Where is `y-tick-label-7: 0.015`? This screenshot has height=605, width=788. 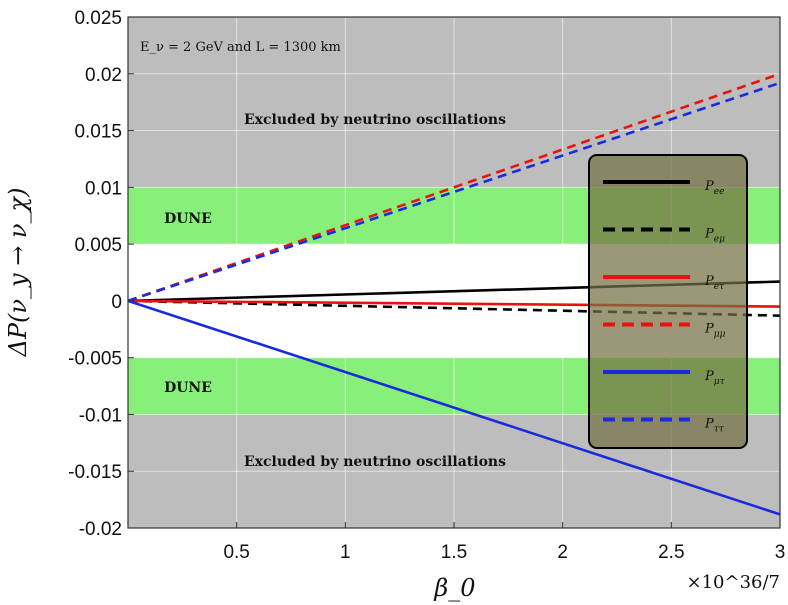
y-tick-label-7: 0.015 is located at coordinates (98, 132).